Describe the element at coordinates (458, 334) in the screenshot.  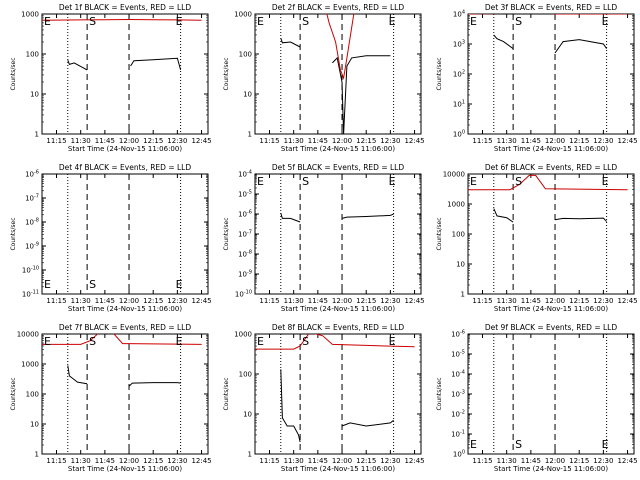
I see `y-tick-label: 10⁻⁶` at that location.